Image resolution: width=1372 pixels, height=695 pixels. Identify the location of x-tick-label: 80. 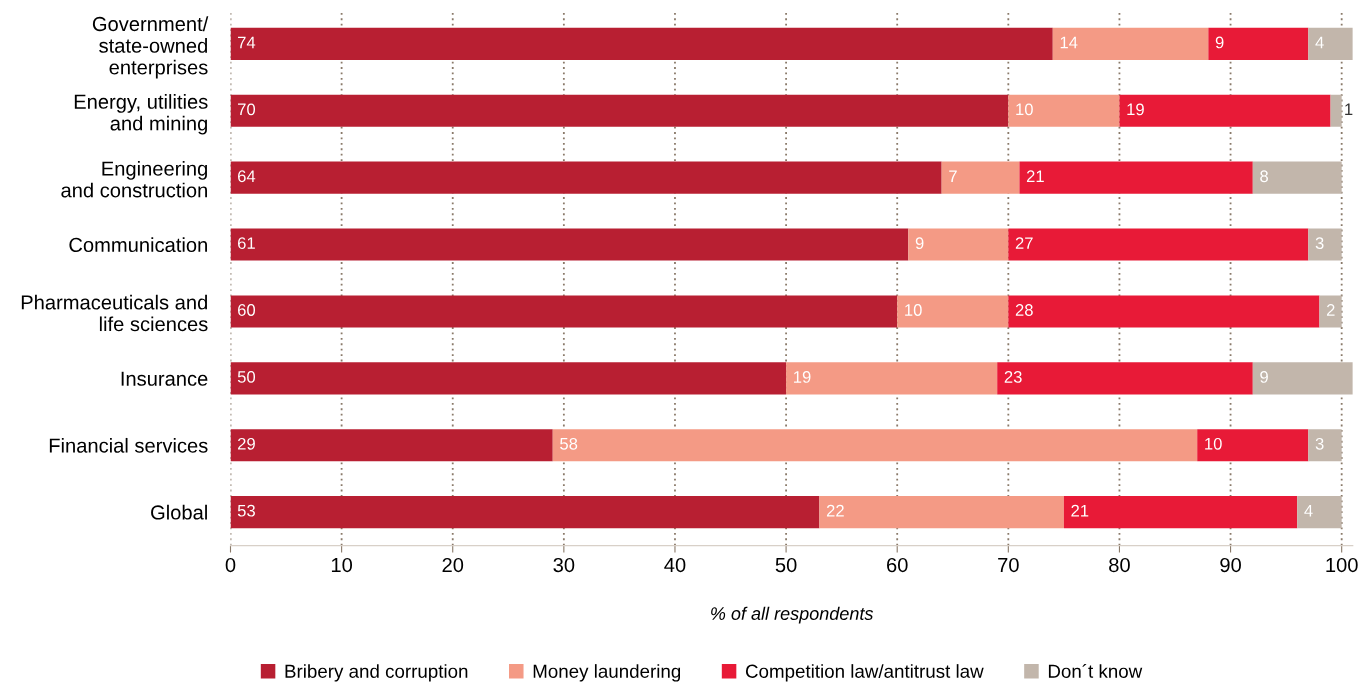
(1119, 565).